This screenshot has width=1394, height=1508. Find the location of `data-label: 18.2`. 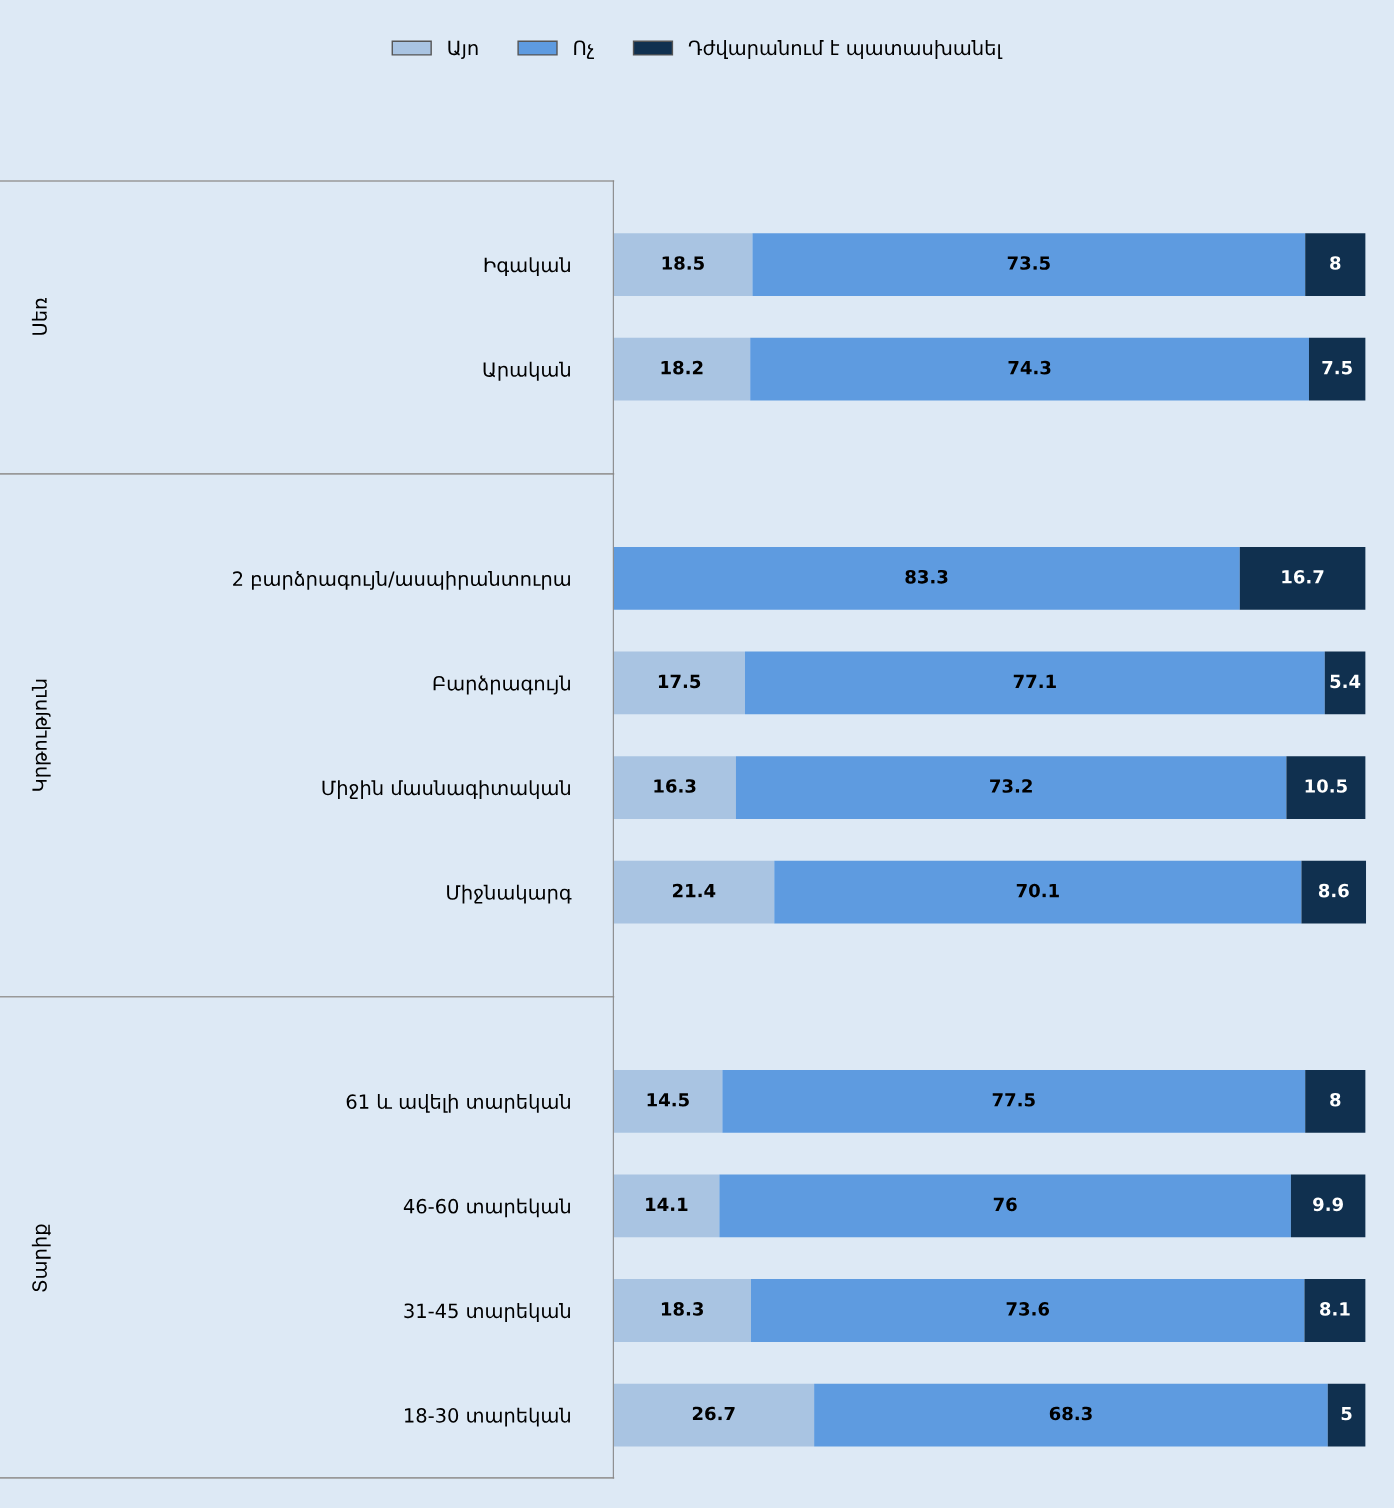

data-label: 18.2 is located at coordinates (682, 367).